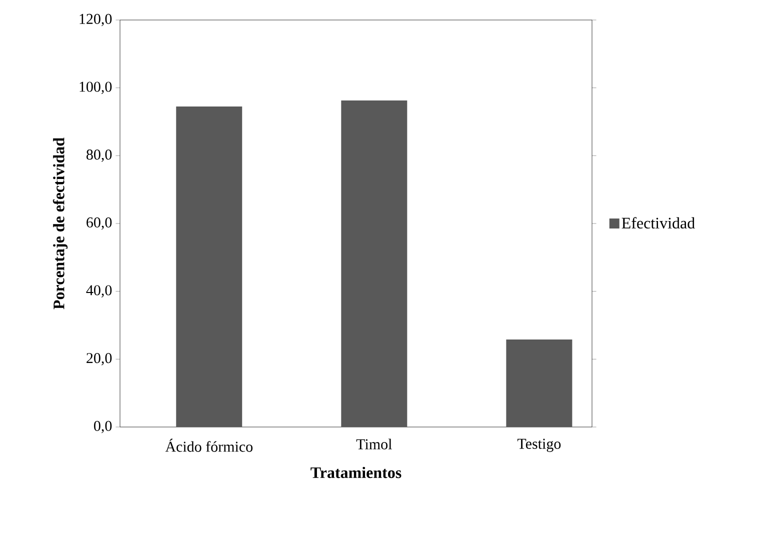 Image resolution: width=773 pixels, height=533 pixels. I want to click on y-tick-label: 40,0, so click(99, 291).